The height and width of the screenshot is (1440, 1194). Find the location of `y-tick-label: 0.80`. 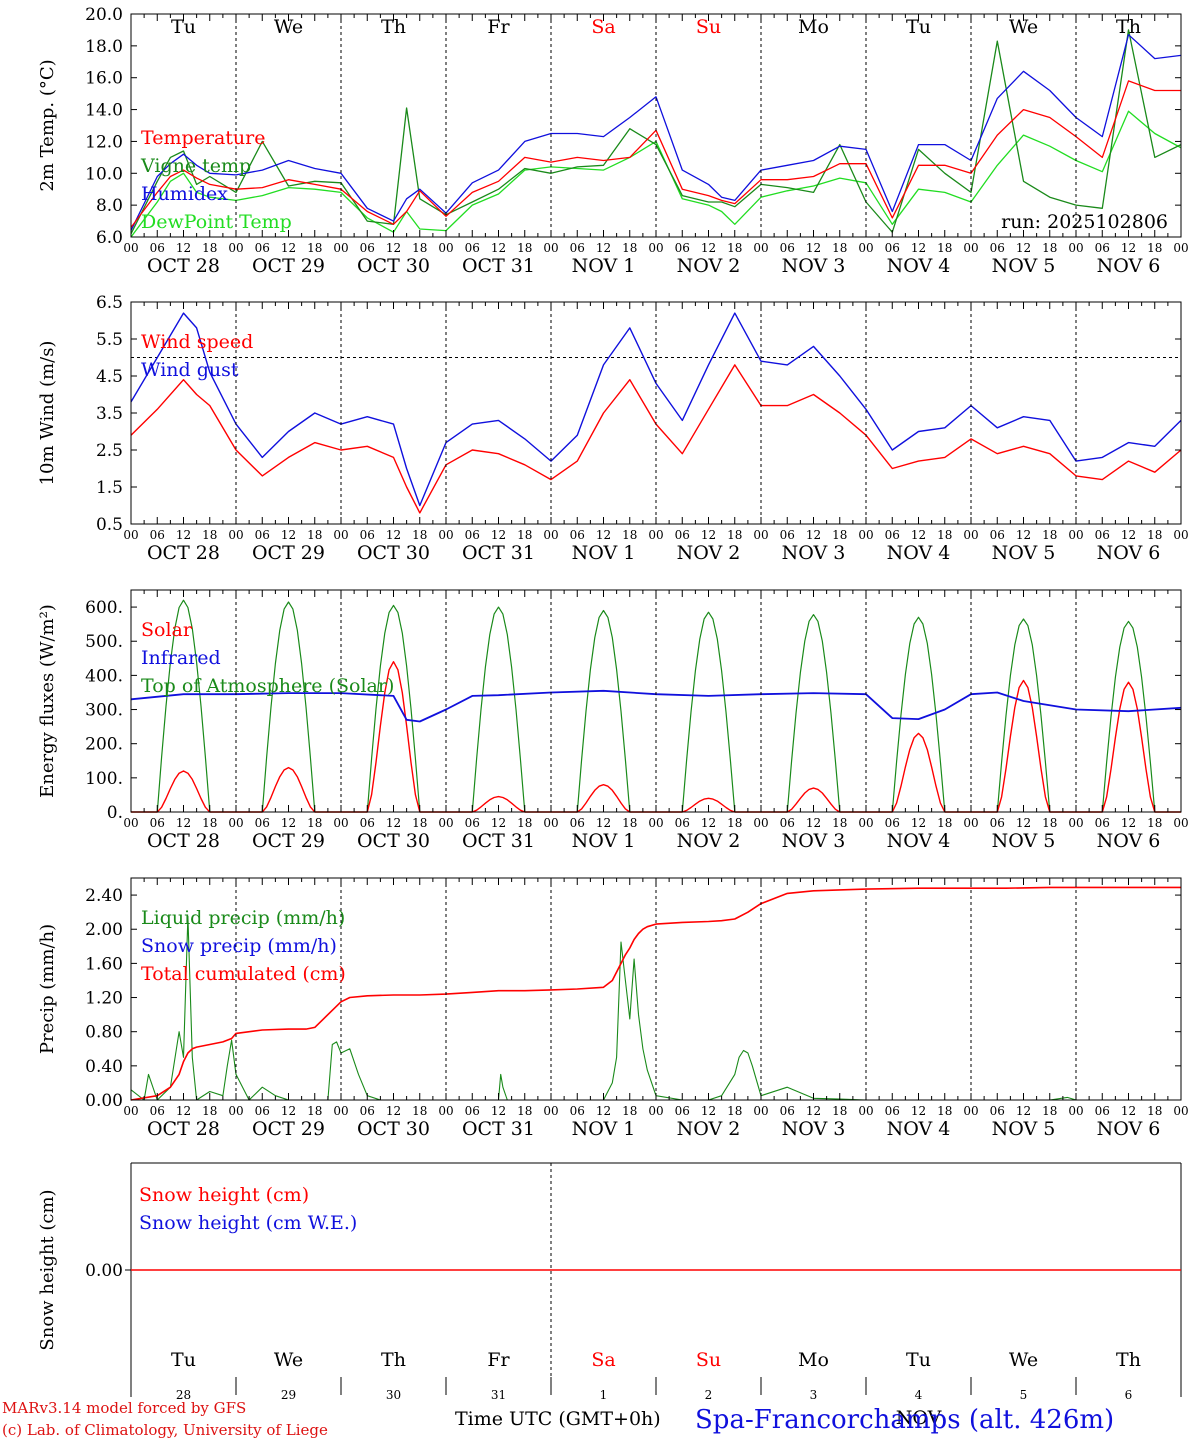

y-tick-label: 0.80 is located at coordinates (104, 1033).